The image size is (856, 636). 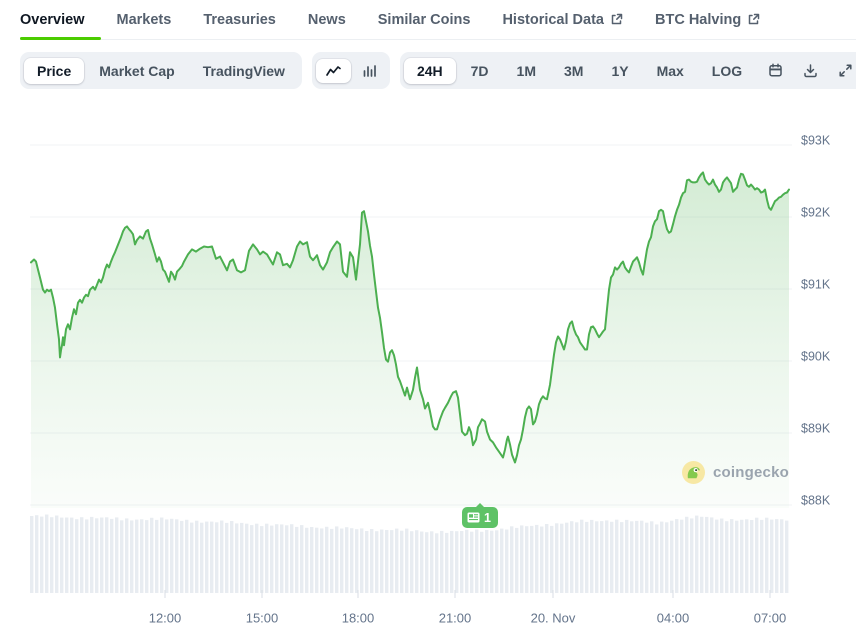 I want to click on tab-markets: Markets, so click(x=144, y=19).